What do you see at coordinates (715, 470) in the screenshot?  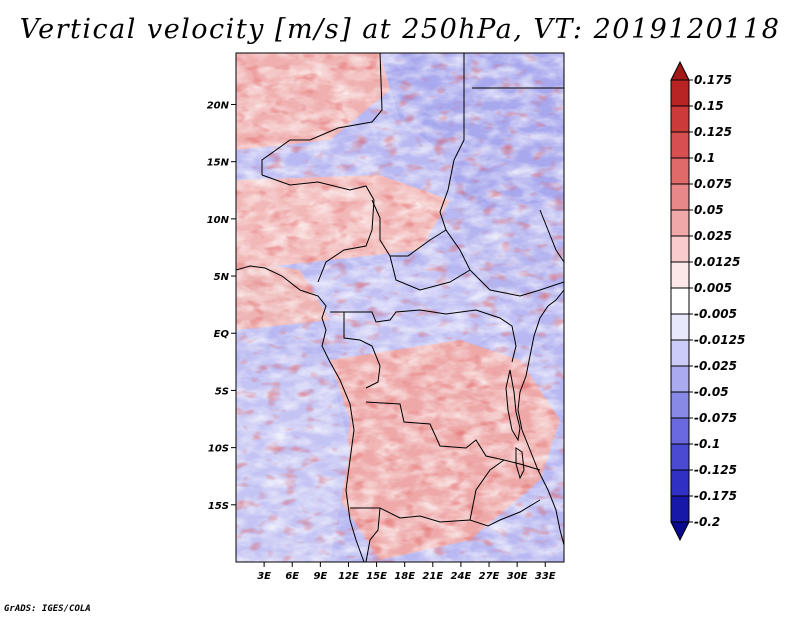 I see `colorbar-label: -0.125` at bounding box center [715, 470].